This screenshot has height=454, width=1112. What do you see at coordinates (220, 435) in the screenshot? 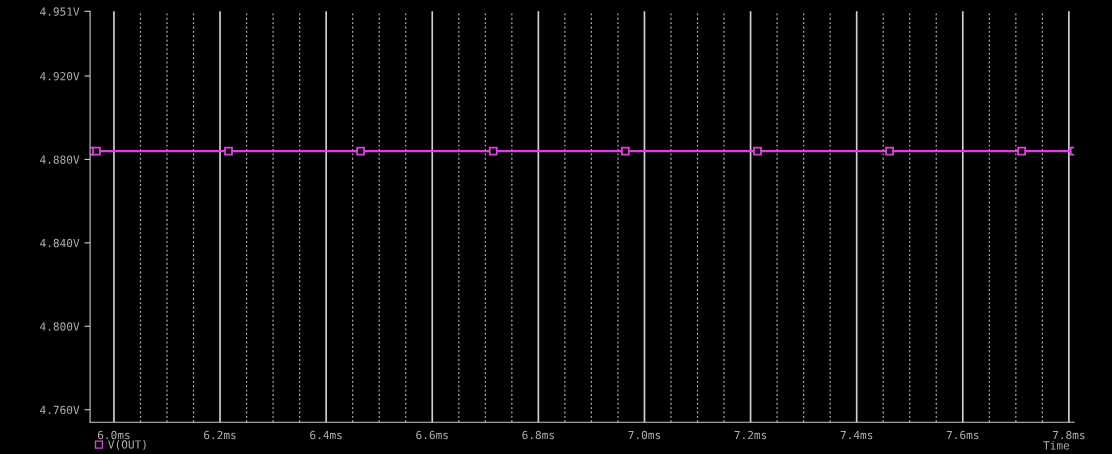
I see `x-tick-label: 6.2ms` at bounding box center [220, 435].